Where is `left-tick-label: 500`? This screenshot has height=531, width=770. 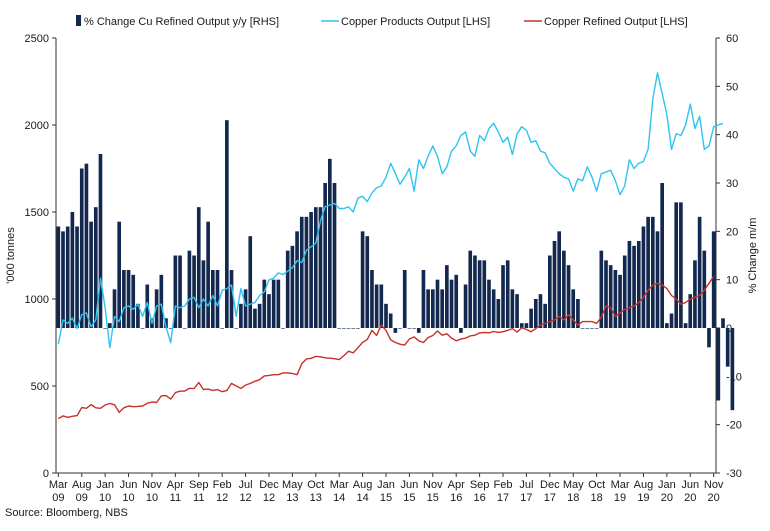 left-tick-label: 500 is located at coordinates (40, 387).